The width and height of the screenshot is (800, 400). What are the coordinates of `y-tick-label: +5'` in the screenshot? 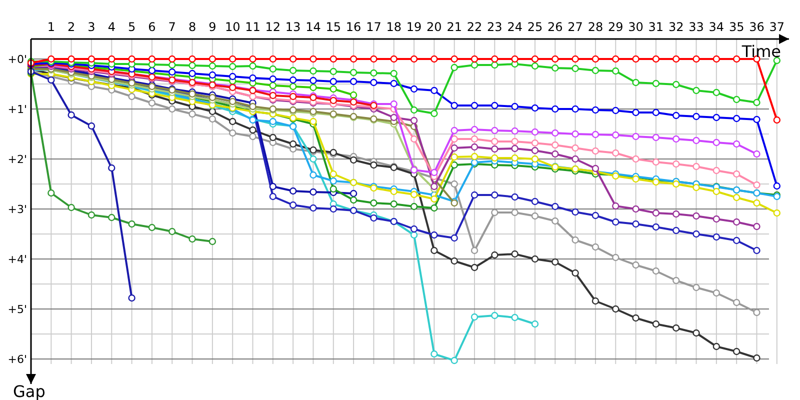 It's located at (17, 309).